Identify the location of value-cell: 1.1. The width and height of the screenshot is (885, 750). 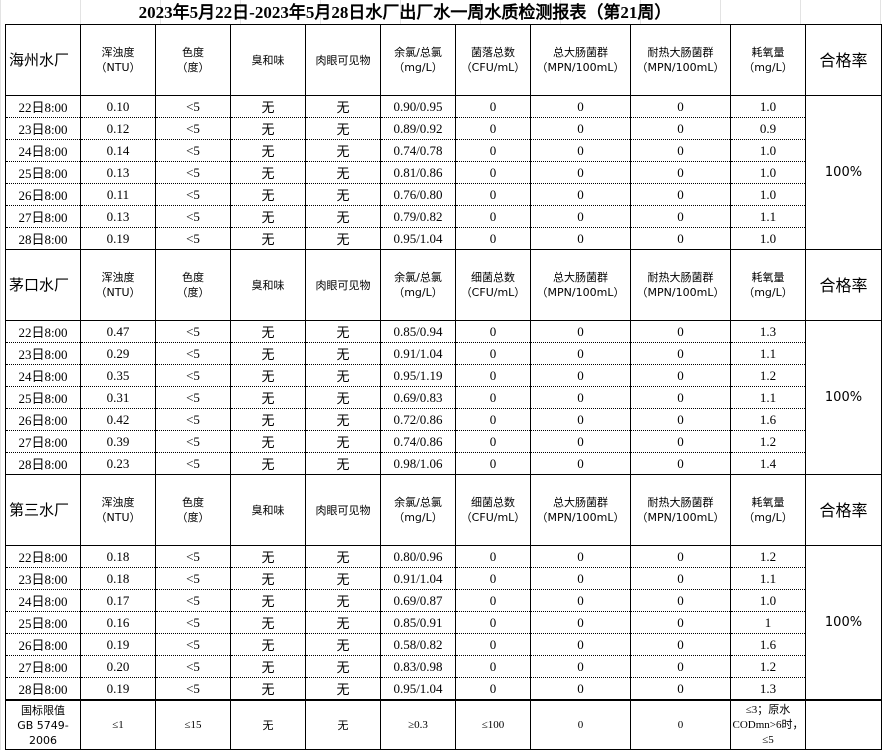
(768, 397).